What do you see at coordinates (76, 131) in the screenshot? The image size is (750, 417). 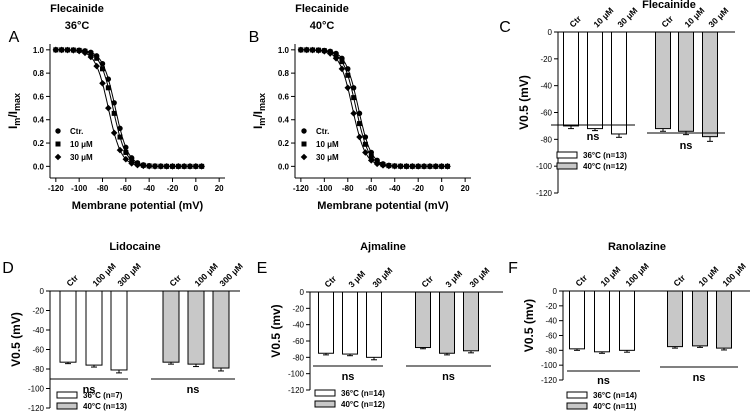 I see `legend-label: Ctr.` at bounding box center [76, 131].